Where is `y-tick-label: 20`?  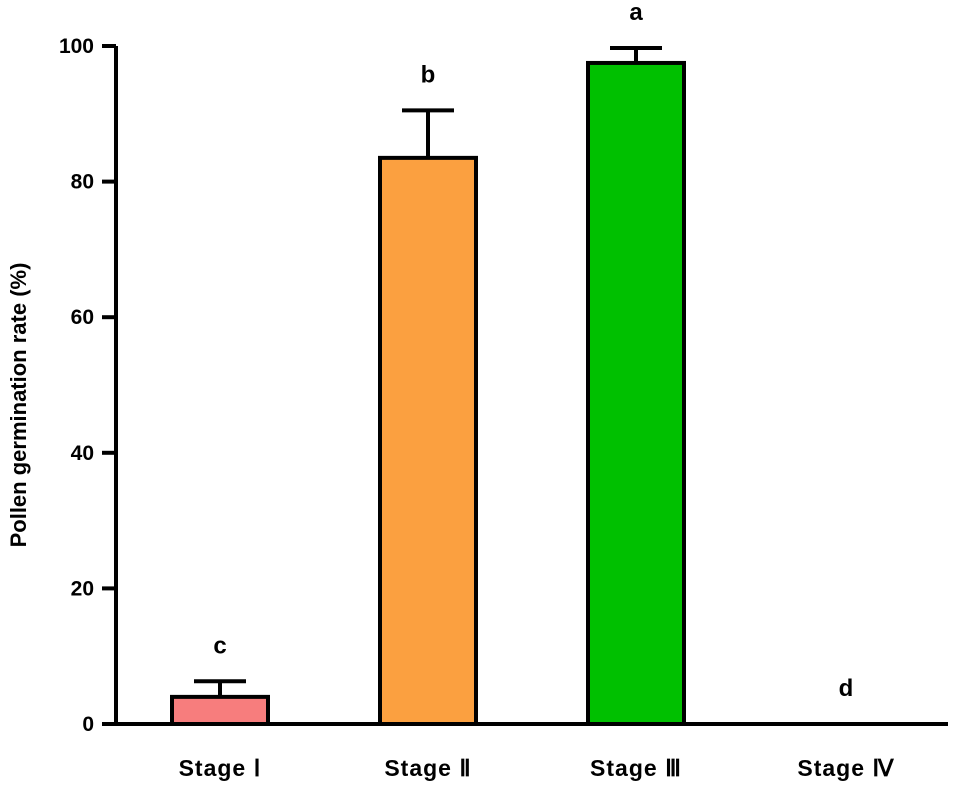
y-tick-label: 20 is located at coordinates (82, 588).